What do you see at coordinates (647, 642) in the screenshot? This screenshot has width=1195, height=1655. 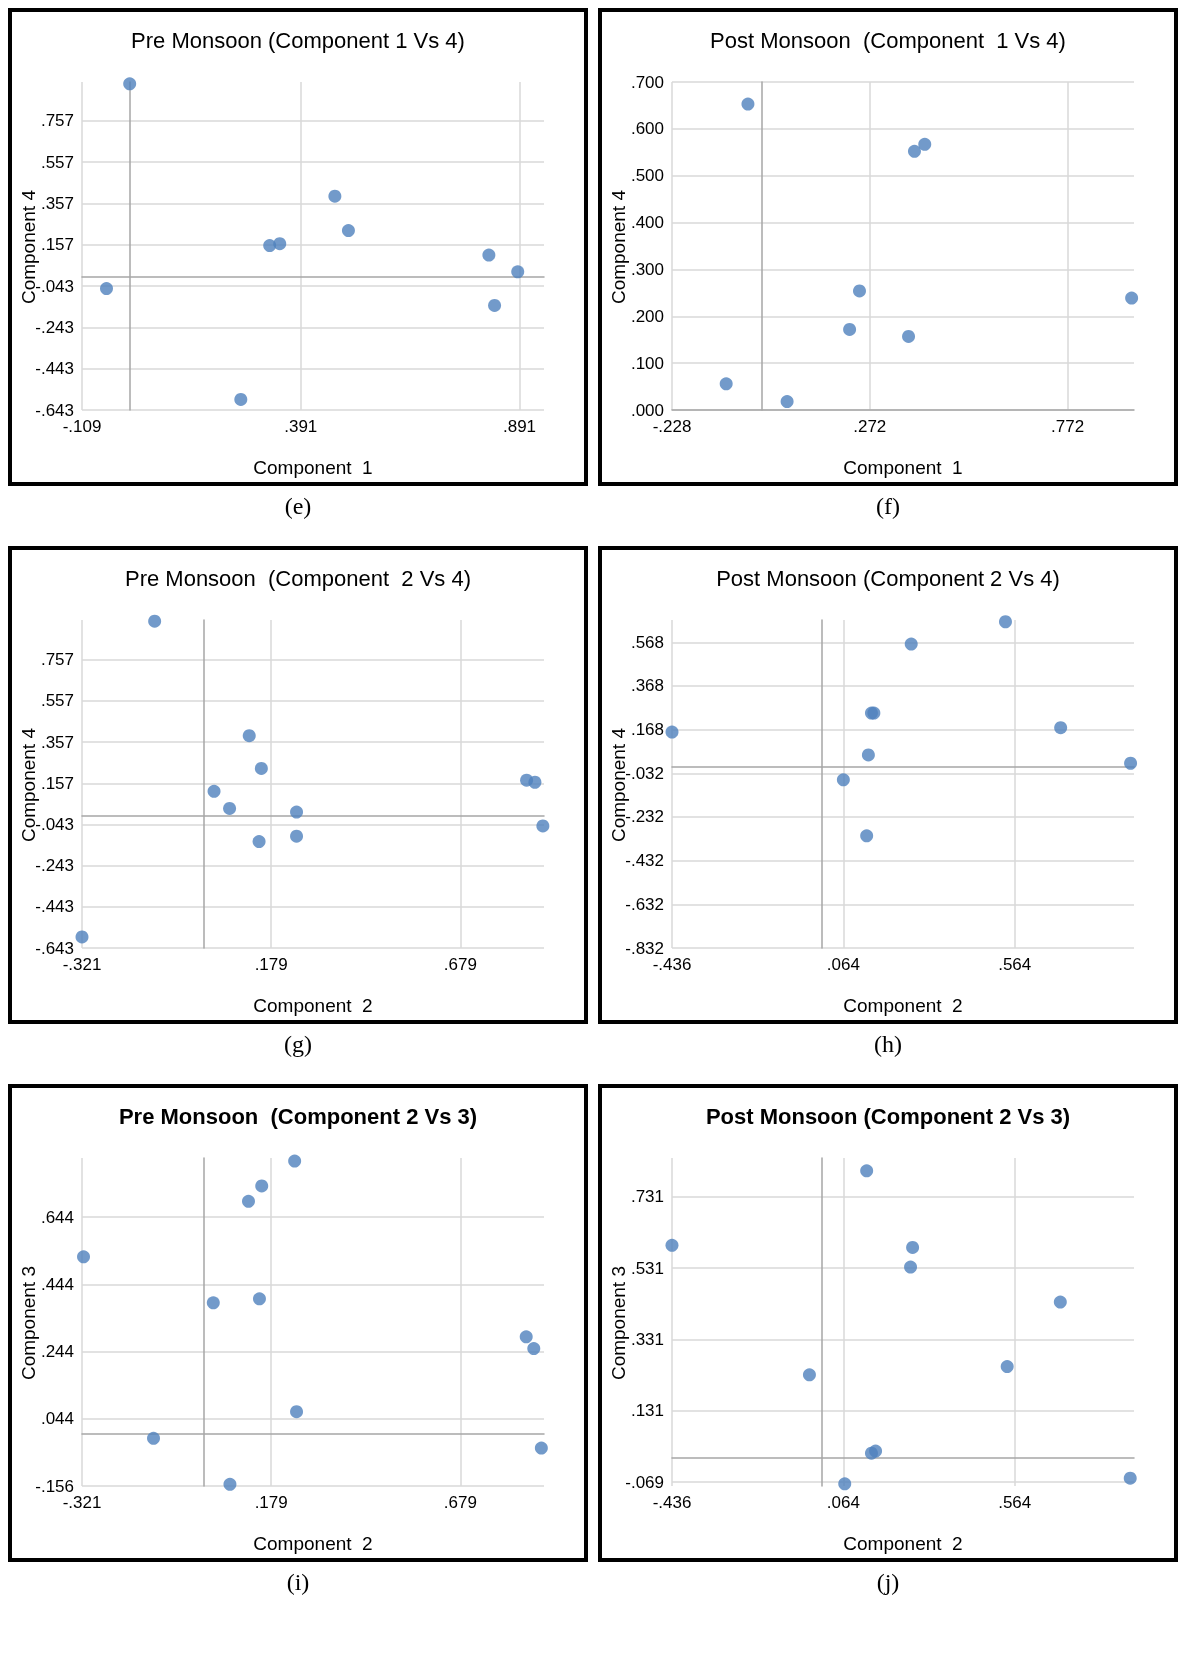 I see `y-tick-label: .568` at bounding box center [647, 642].